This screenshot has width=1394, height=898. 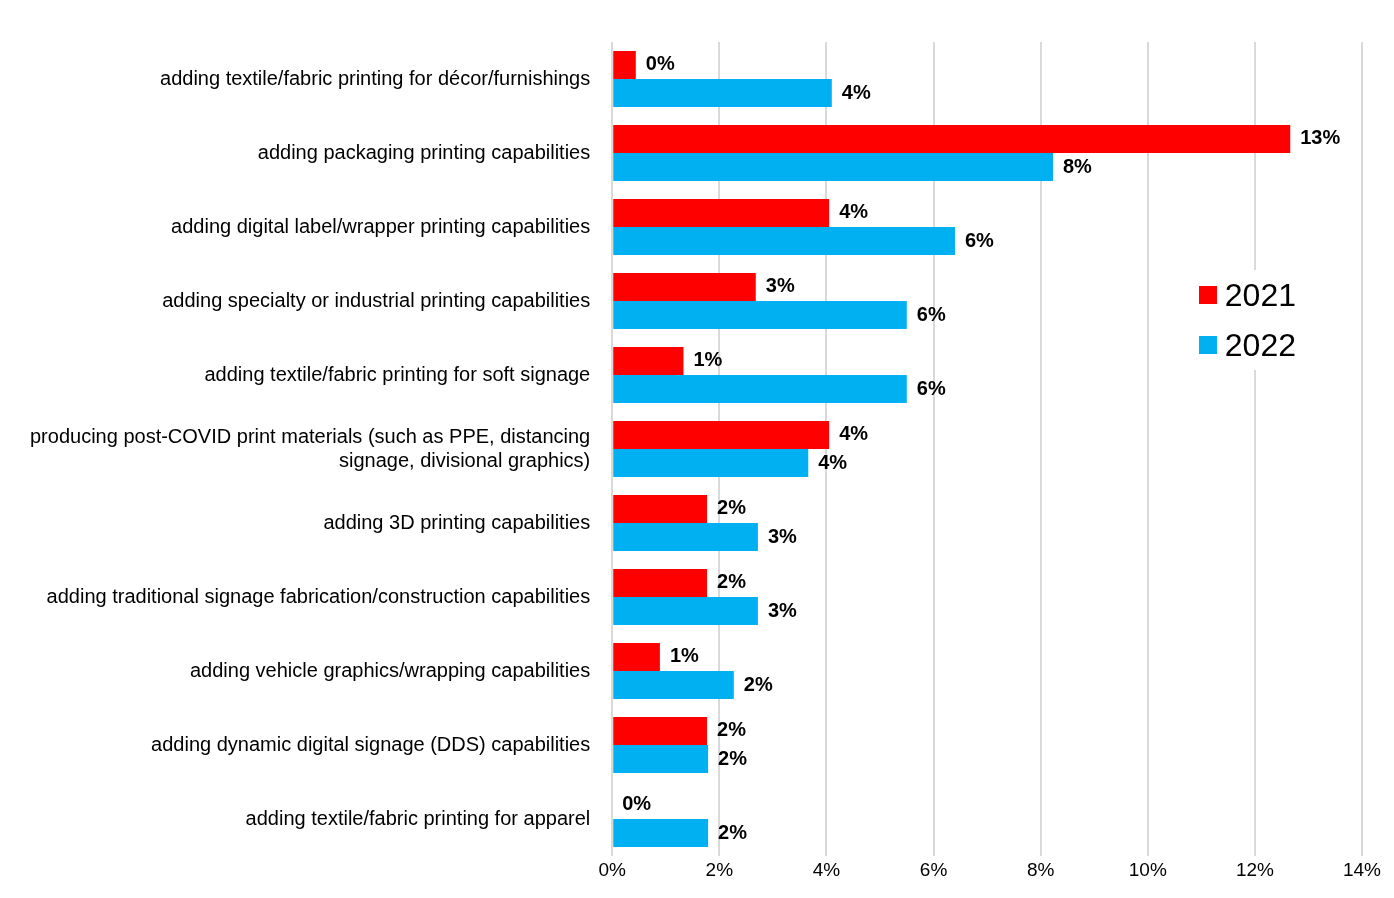 I want to click on y-tick-label: adding traditional signage fabrication/construction capabilities, so click(x=318, y=595).